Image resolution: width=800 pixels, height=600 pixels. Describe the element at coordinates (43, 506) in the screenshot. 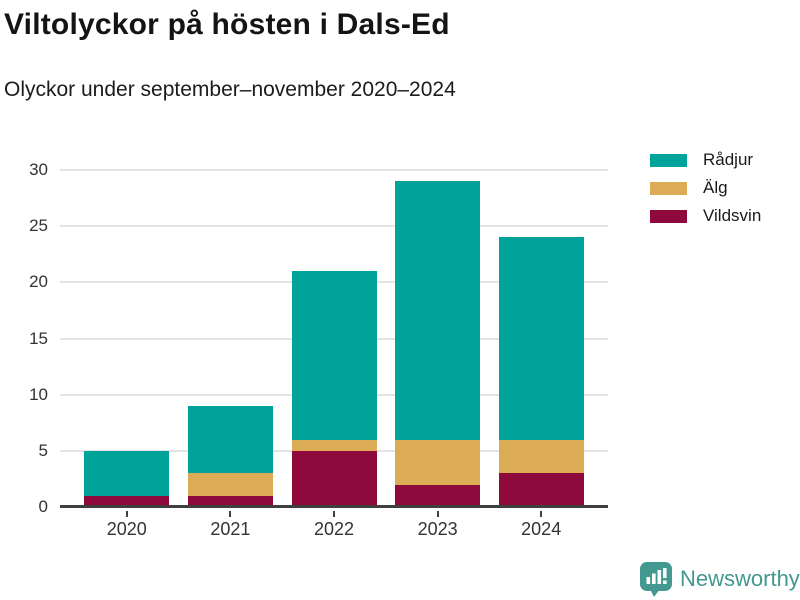

I see `y-tick-label: 0` at that location.